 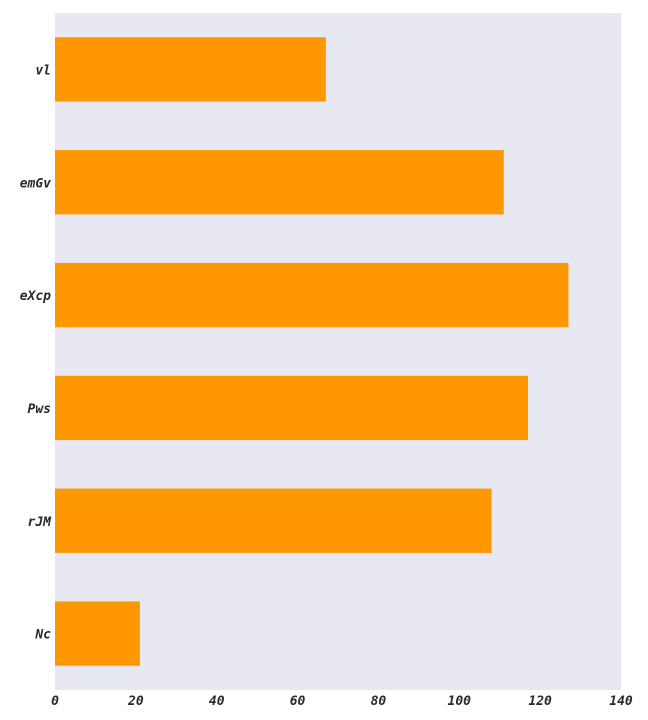 I want to click on x-tick-label-80: 80, so click(x=379, y=701).